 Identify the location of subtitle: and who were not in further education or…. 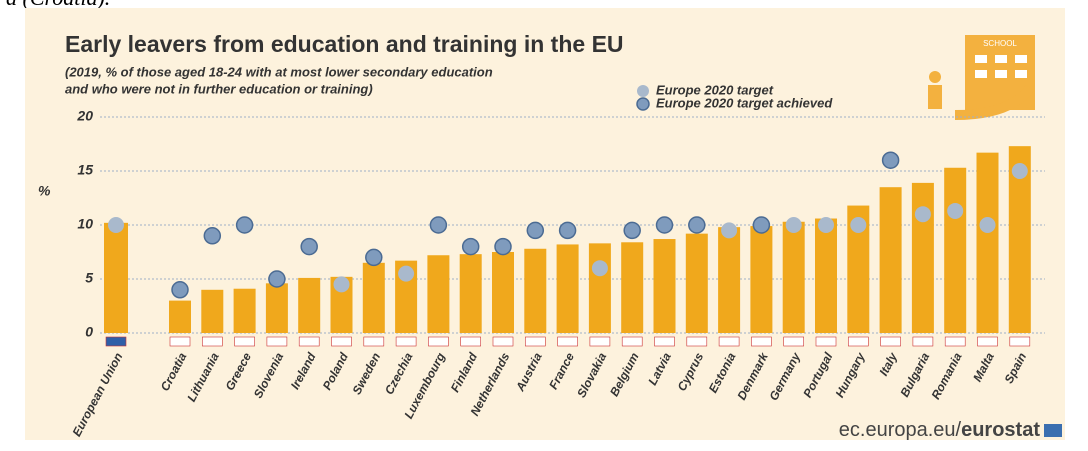
(219, 88).